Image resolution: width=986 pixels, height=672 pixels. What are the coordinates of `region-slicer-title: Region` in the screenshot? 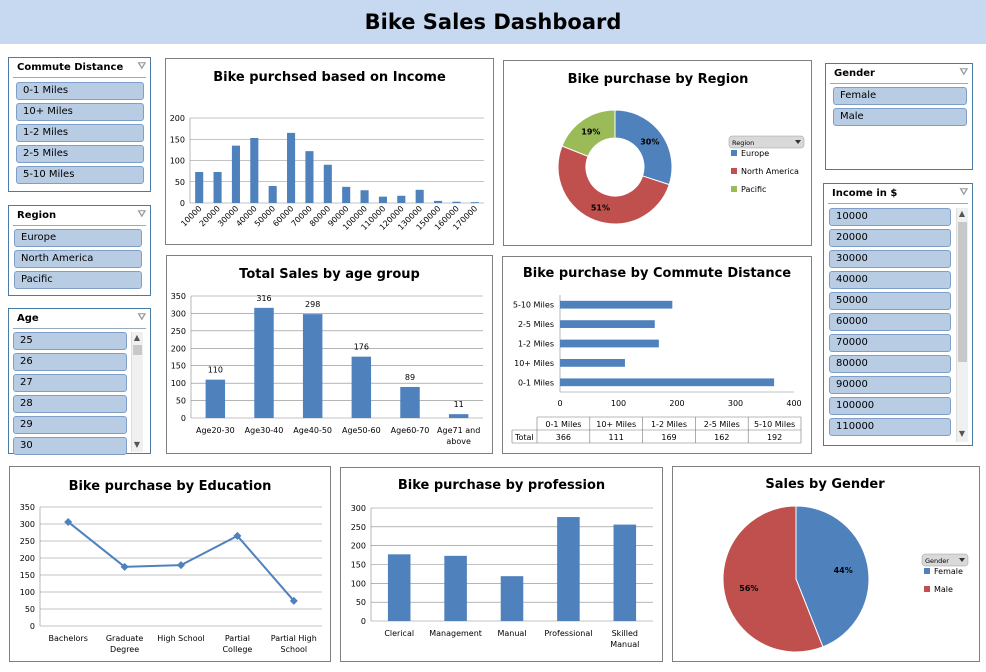 It's located at (37, 215).